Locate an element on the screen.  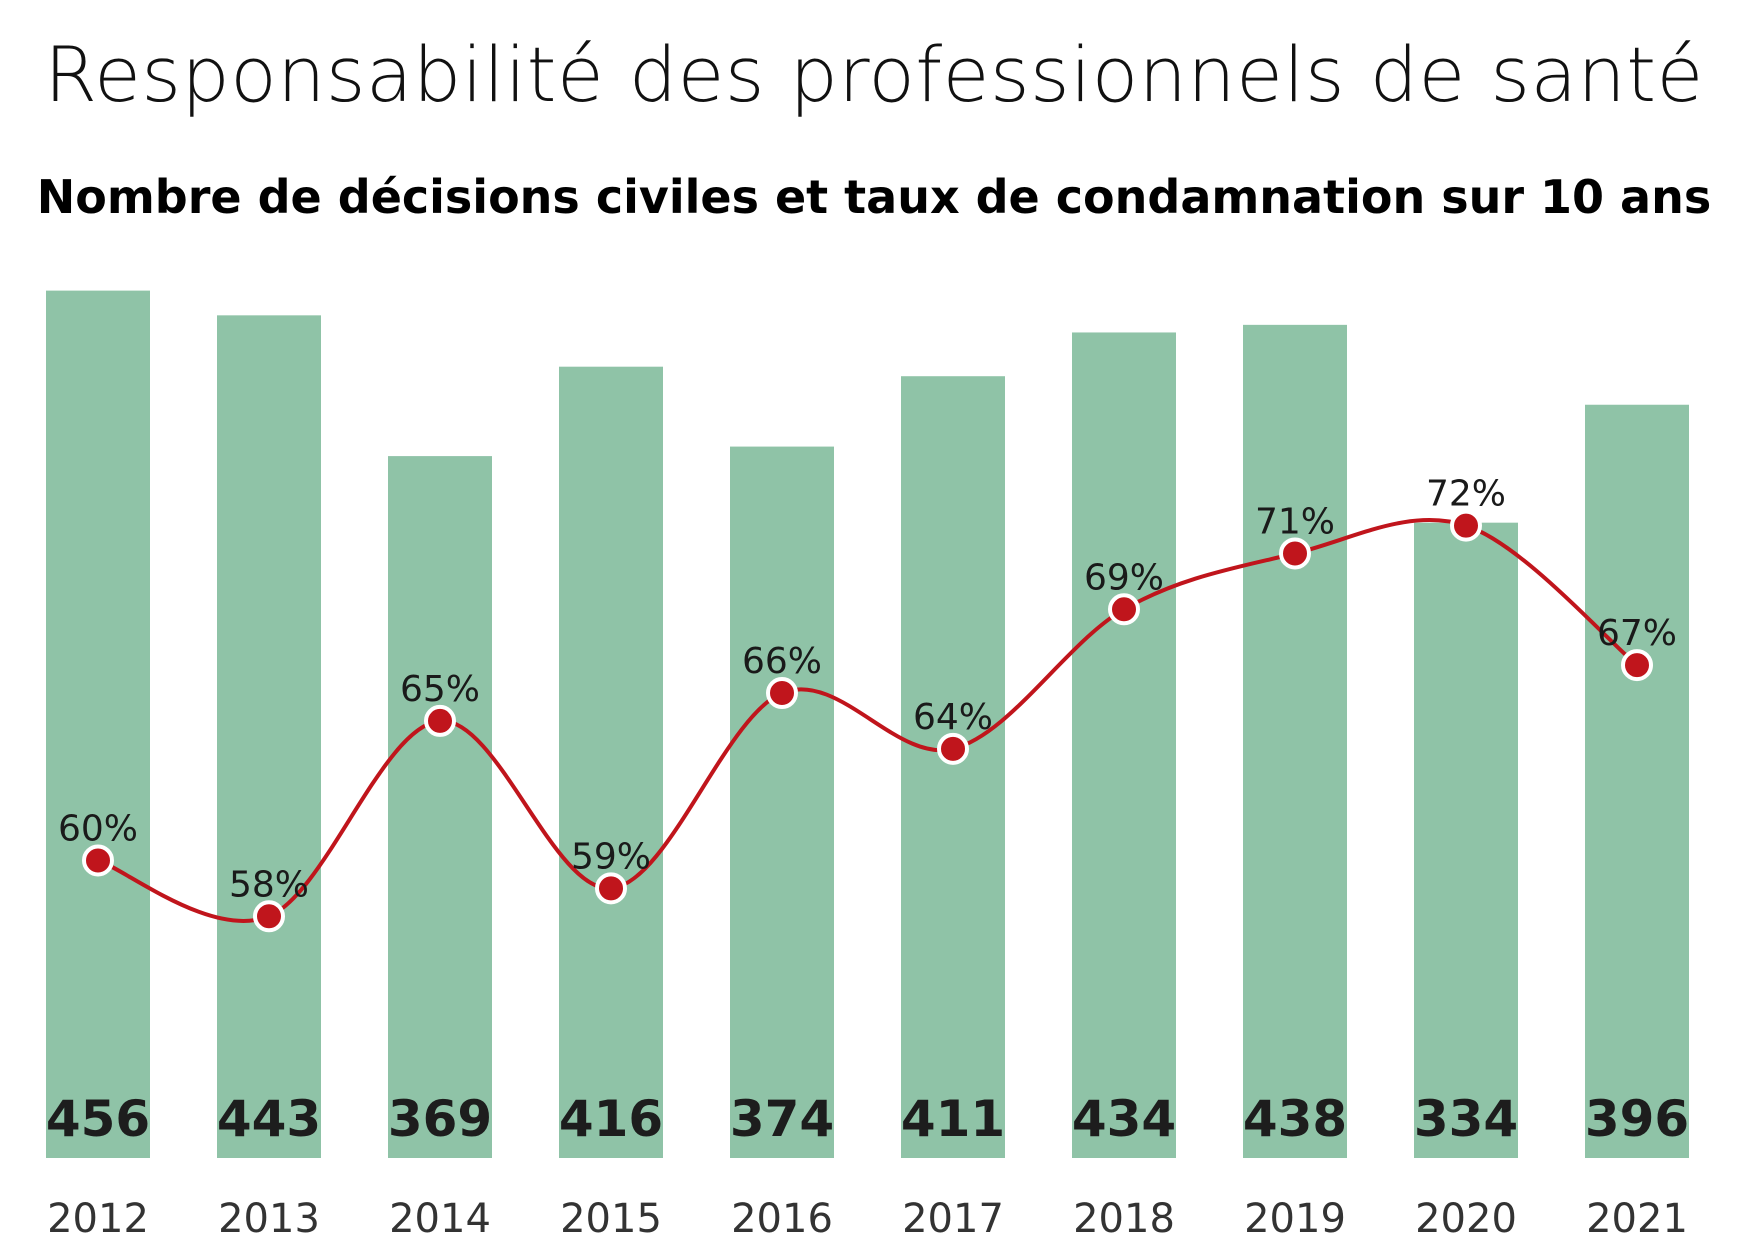
bar-2012 is located at coordinates (98, 724).